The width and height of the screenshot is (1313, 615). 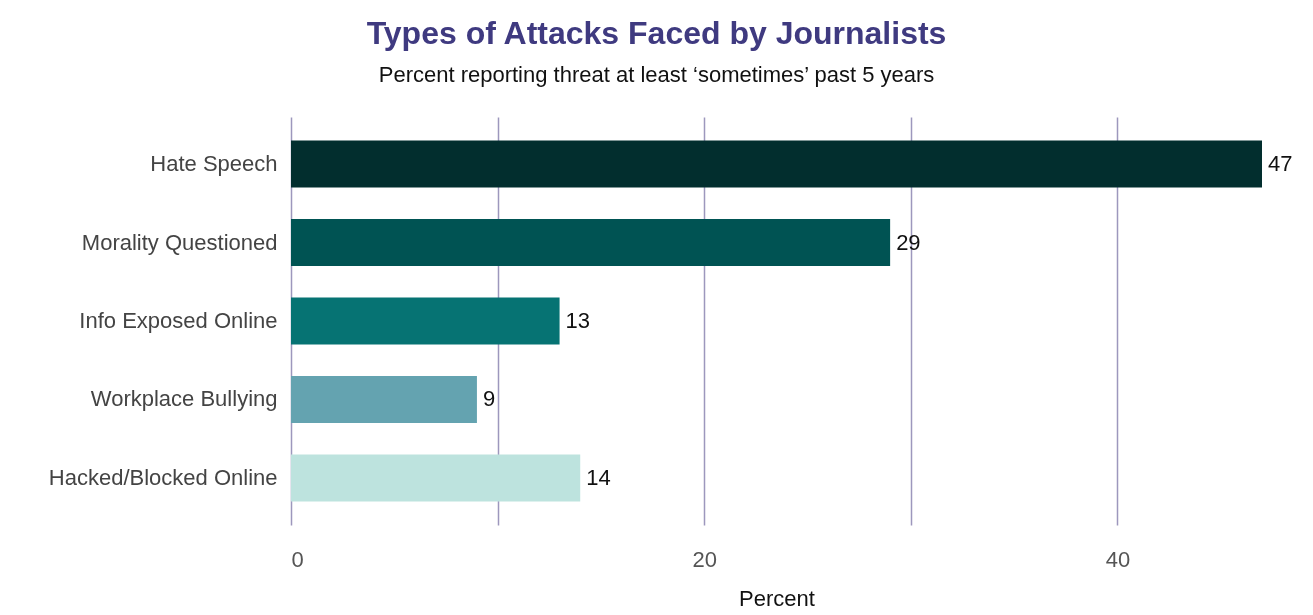 What do you see at coordinates (656, 33) in the screenshot?
I see `chart-title: Types of Attacks Faced by Journalists` at bounding box center [656, 33].